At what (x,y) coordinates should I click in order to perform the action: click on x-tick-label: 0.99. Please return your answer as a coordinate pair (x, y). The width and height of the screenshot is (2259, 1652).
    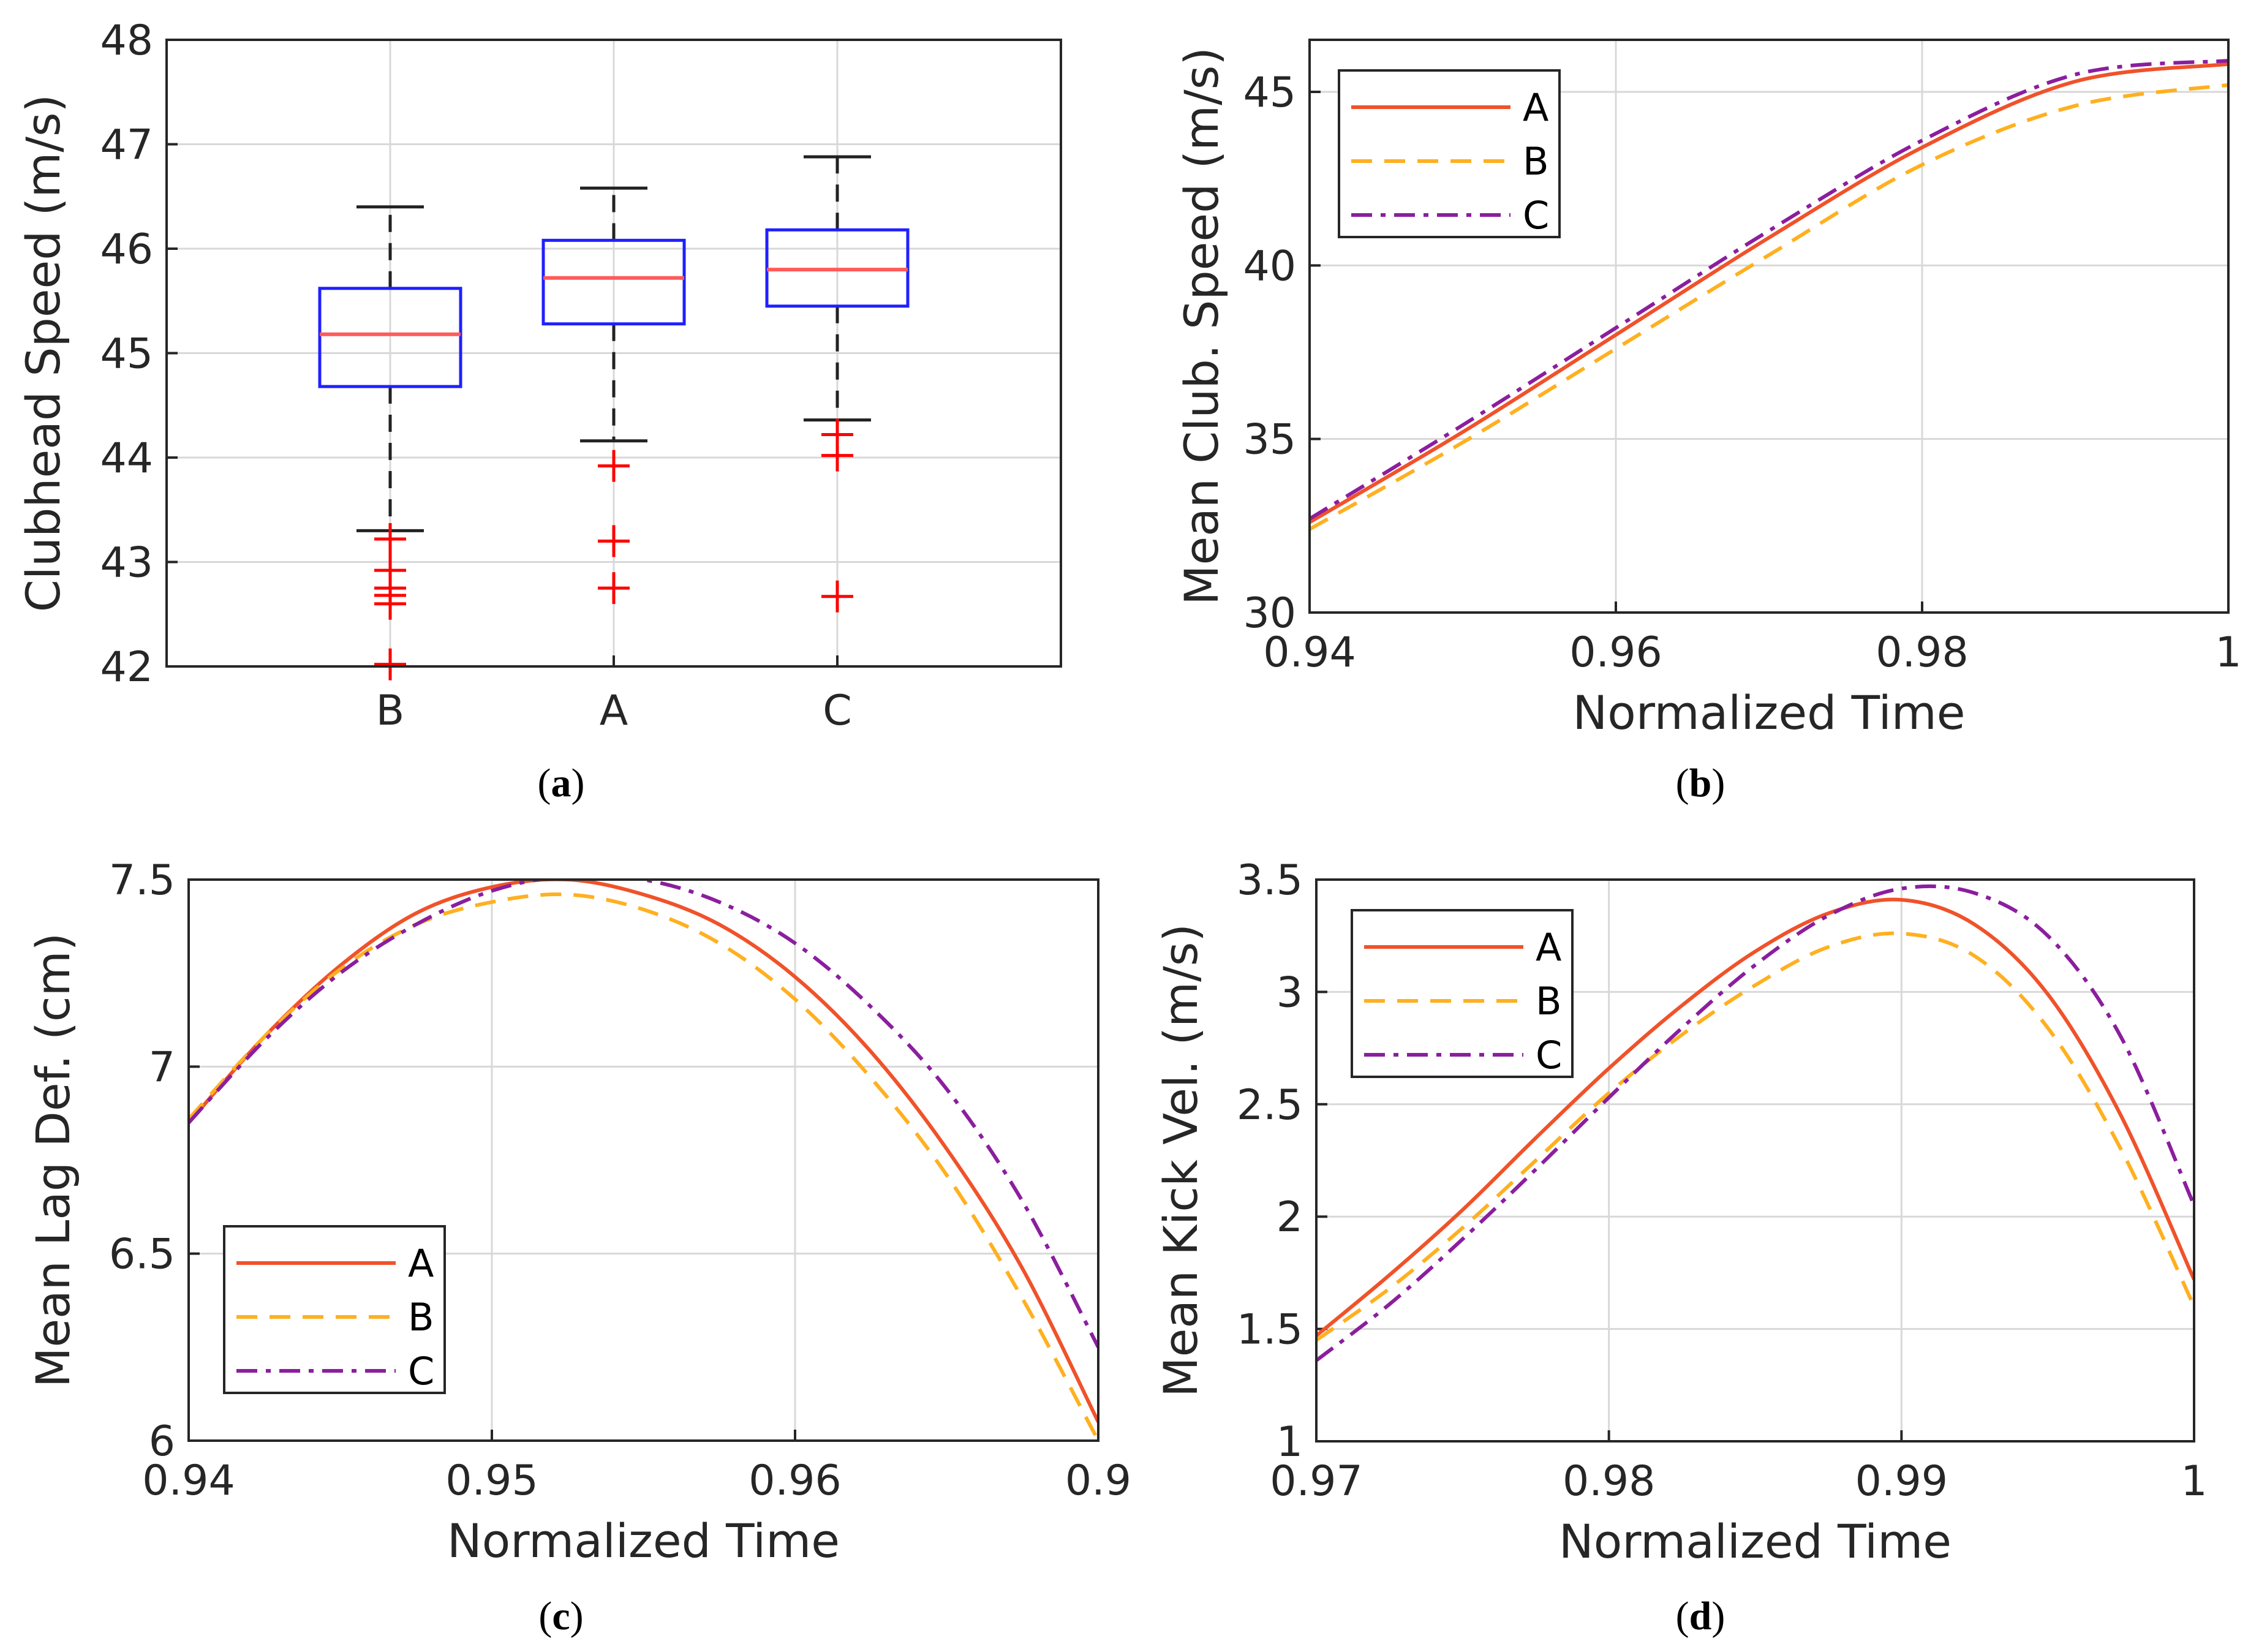
    Looking at the image, I should click on (1901, 1481).